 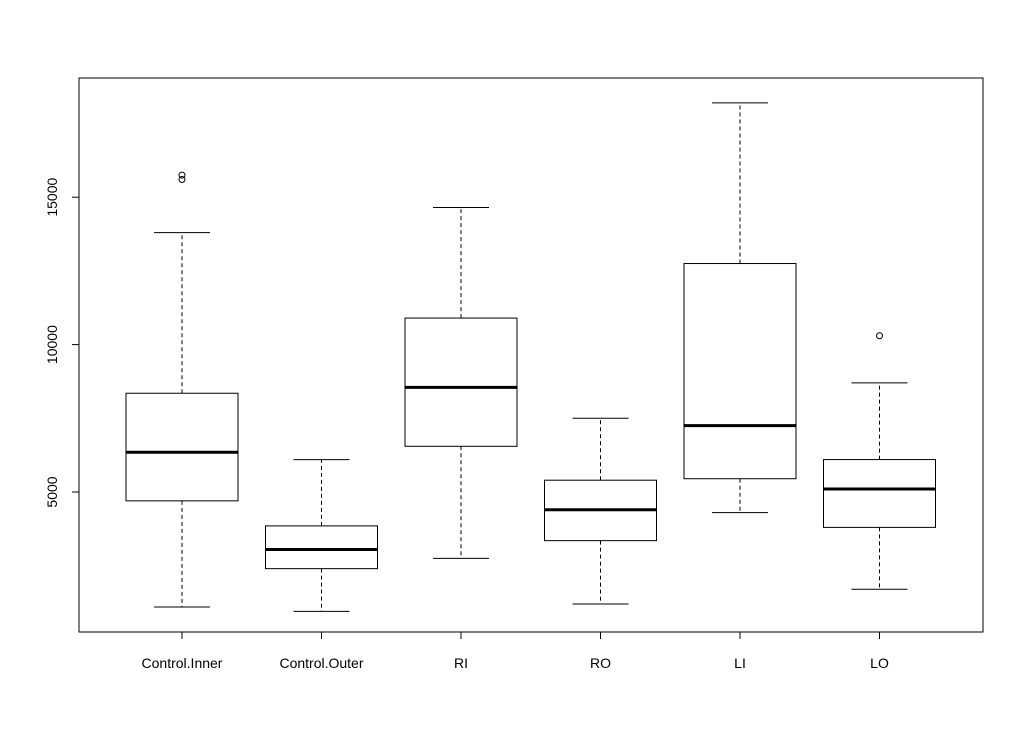 I want to click on category-label: LI, so click(x=740, y=663).